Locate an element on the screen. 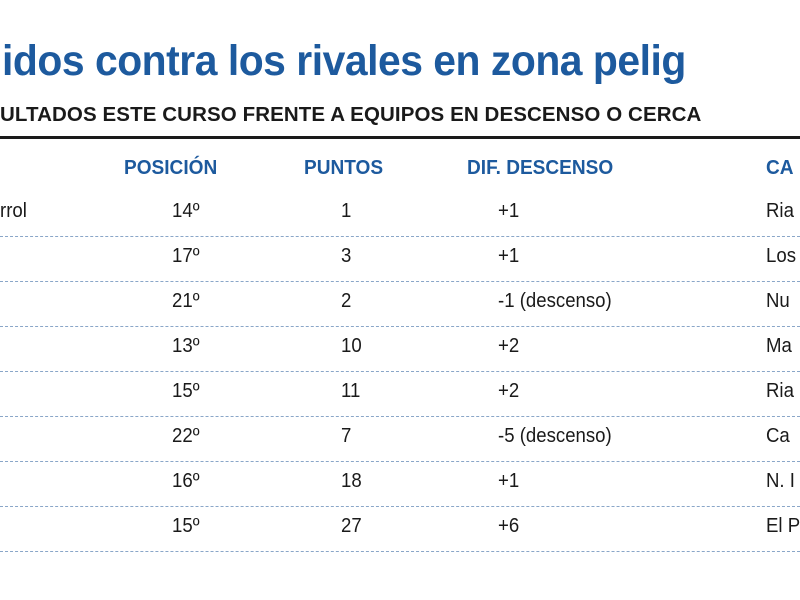 Image resolution: width=800 pixels, height=600 pixels. table-row: rrol 14º 1 +1 Ria is located at coordinates (400, 214).